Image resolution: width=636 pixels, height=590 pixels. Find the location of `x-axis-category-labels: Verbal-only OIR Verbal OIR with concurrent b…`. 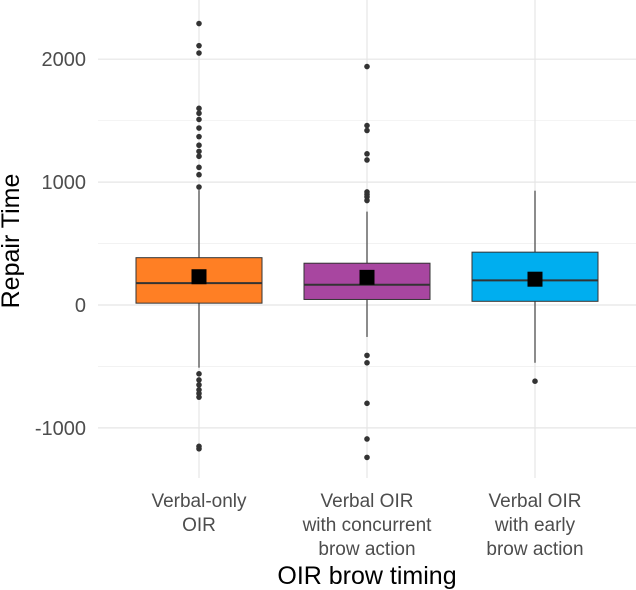

x-axis-category-labels: Verbal-only OIR Verbal OIR with concurrent b… is located at coordinates (367, 525).